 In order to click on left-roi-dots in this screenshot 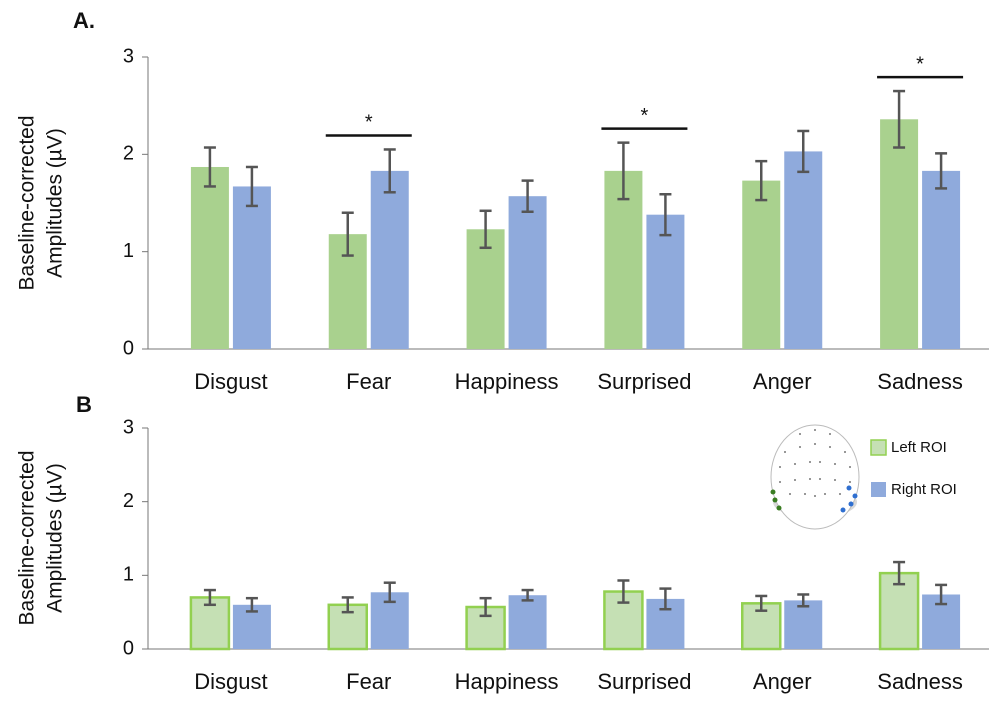, I will do `click(776, 500)`.